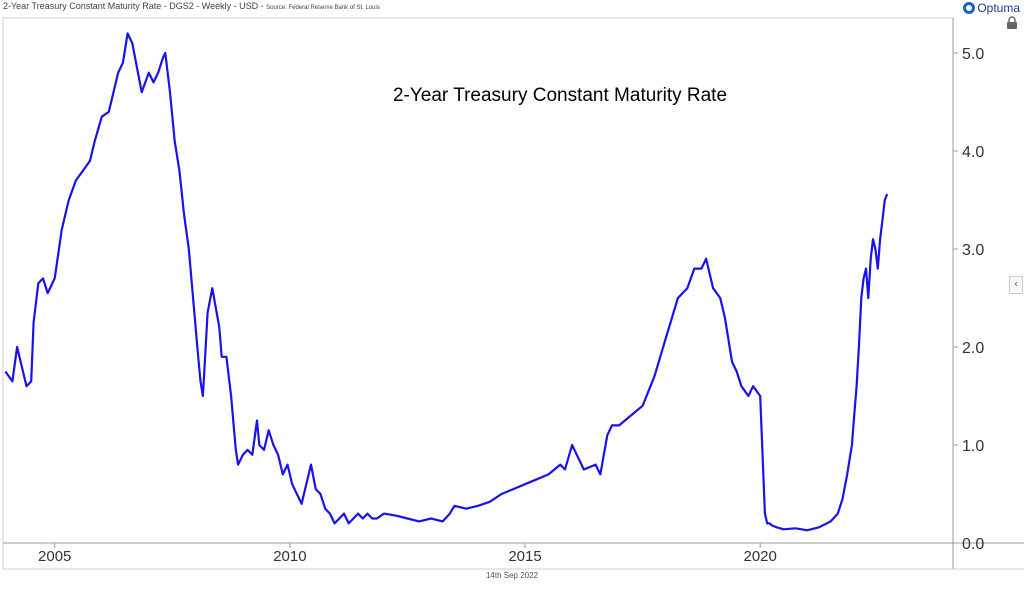  What do you see at coordinates (973, 446) in the screenshot?
I see `y-tick-label: 1.0` at bounding box center [973, 446].